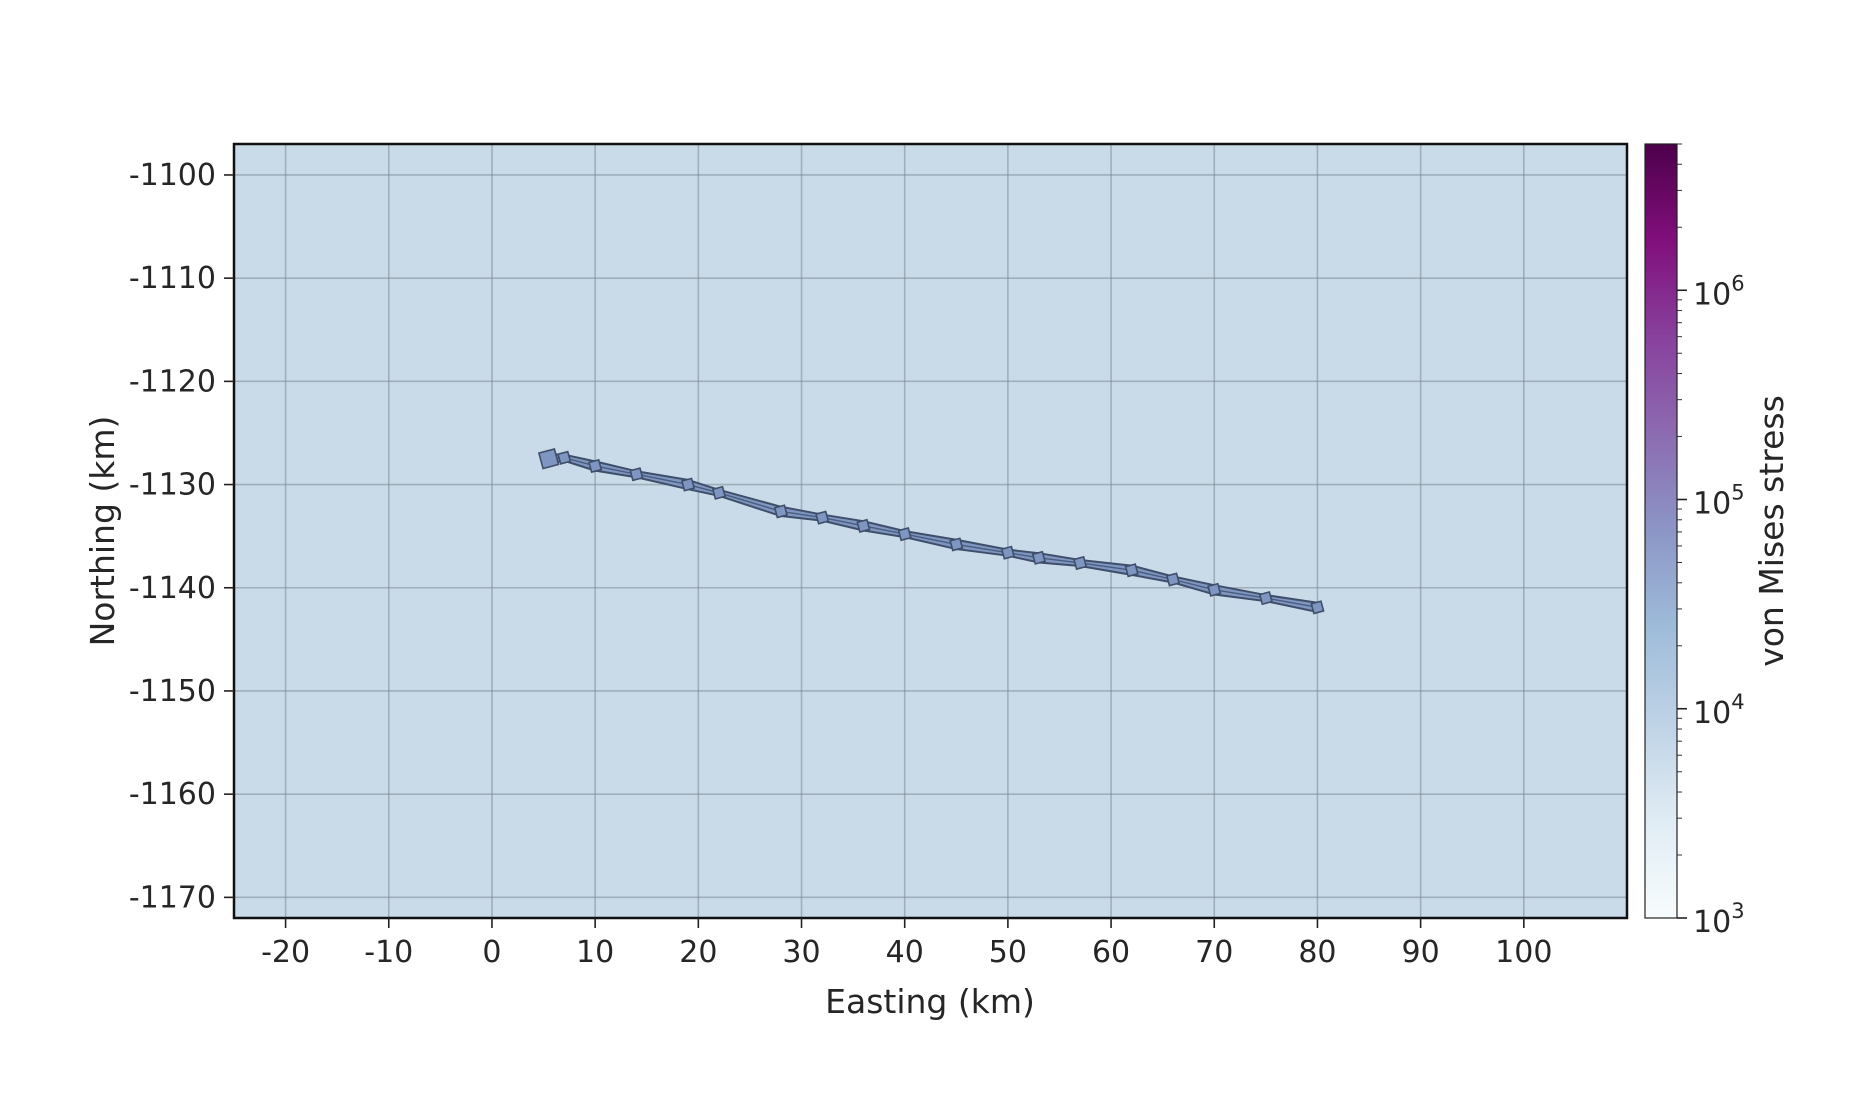 The height and width of the screenshot is (1094, 1875). What do you see at coordinates (172, 588) in the screenshot?
I see `y-tick-label: -1140` at bounding box center [172, 588].